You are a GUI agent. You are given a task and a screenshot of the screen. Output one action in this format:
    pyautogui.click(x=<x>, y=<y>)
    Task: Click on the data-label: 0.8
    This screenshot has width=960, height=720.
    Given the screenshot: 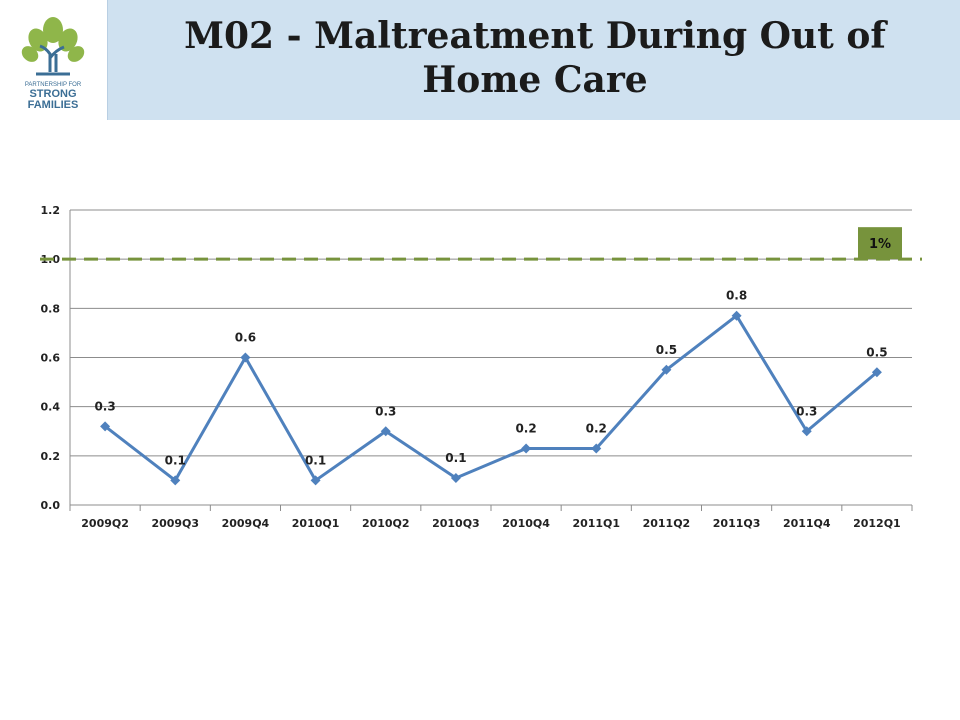 What is the action you would take?
    pyautogui.click(x=736, y=296)
    